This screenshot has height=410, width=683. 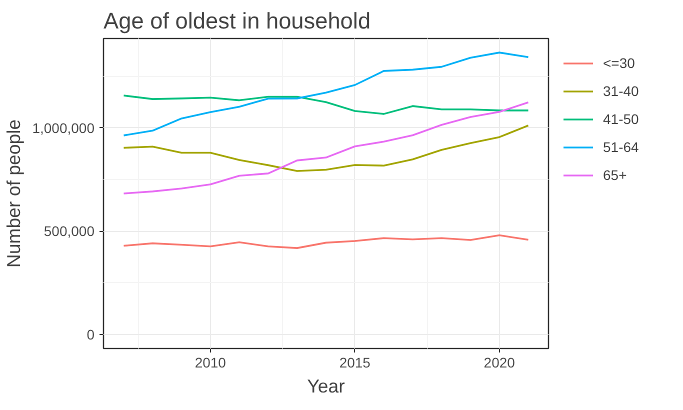 What do you see at coordinates (621, 119) in the screenshot?
I see `legend-label: 41-50` at bounding box center [621, 119].